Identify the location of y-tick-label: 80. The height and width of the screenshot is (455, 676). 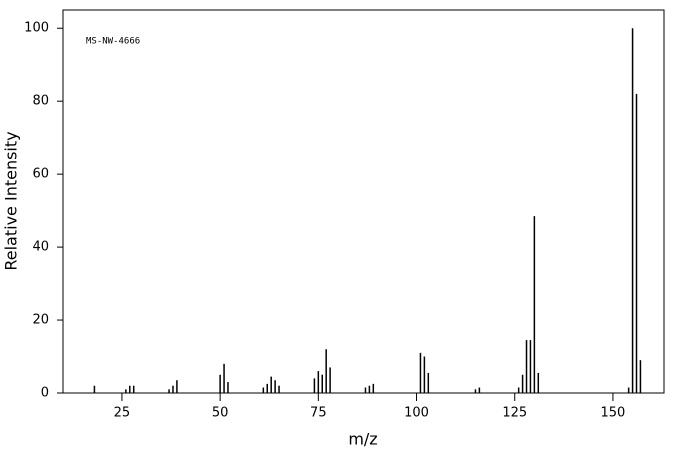
(40, 101).